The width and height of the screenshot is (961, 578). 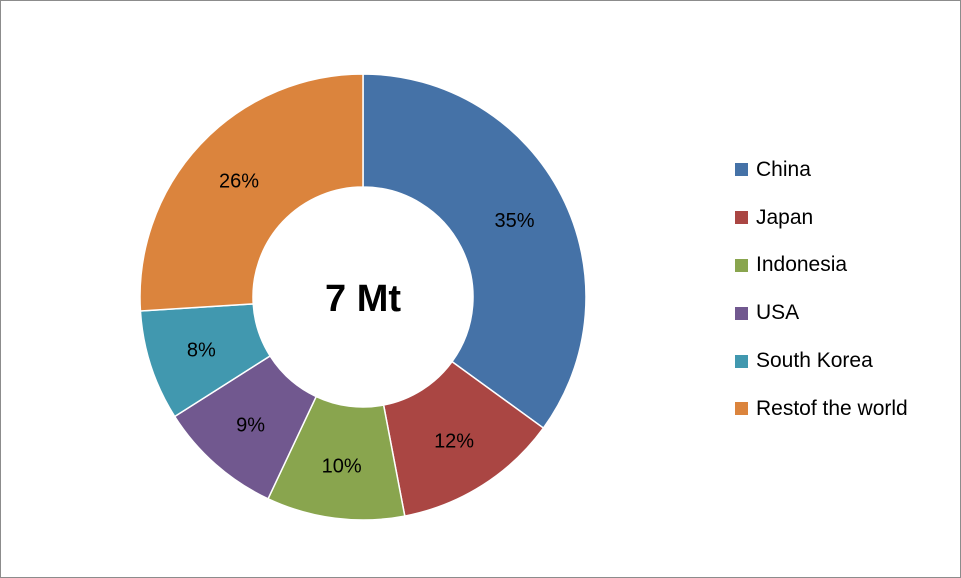 What do you see at coordinates (783, 169) in the screenshot?
I see `legend-label: China` at bounding box center [783, 169].